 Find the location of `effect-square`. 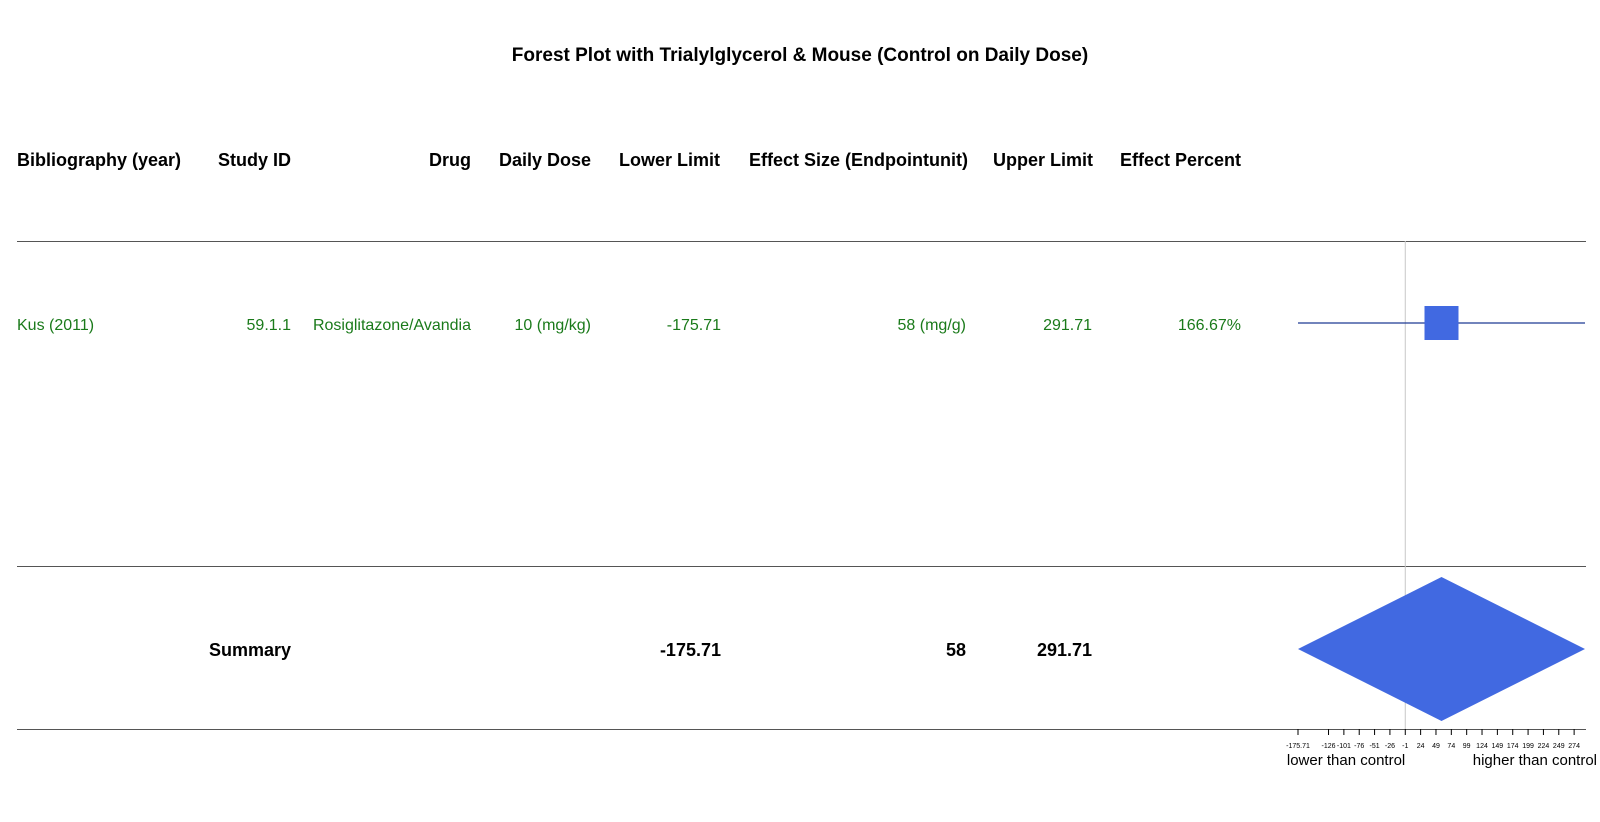

effect-square is located at coordinates (1441, 323).